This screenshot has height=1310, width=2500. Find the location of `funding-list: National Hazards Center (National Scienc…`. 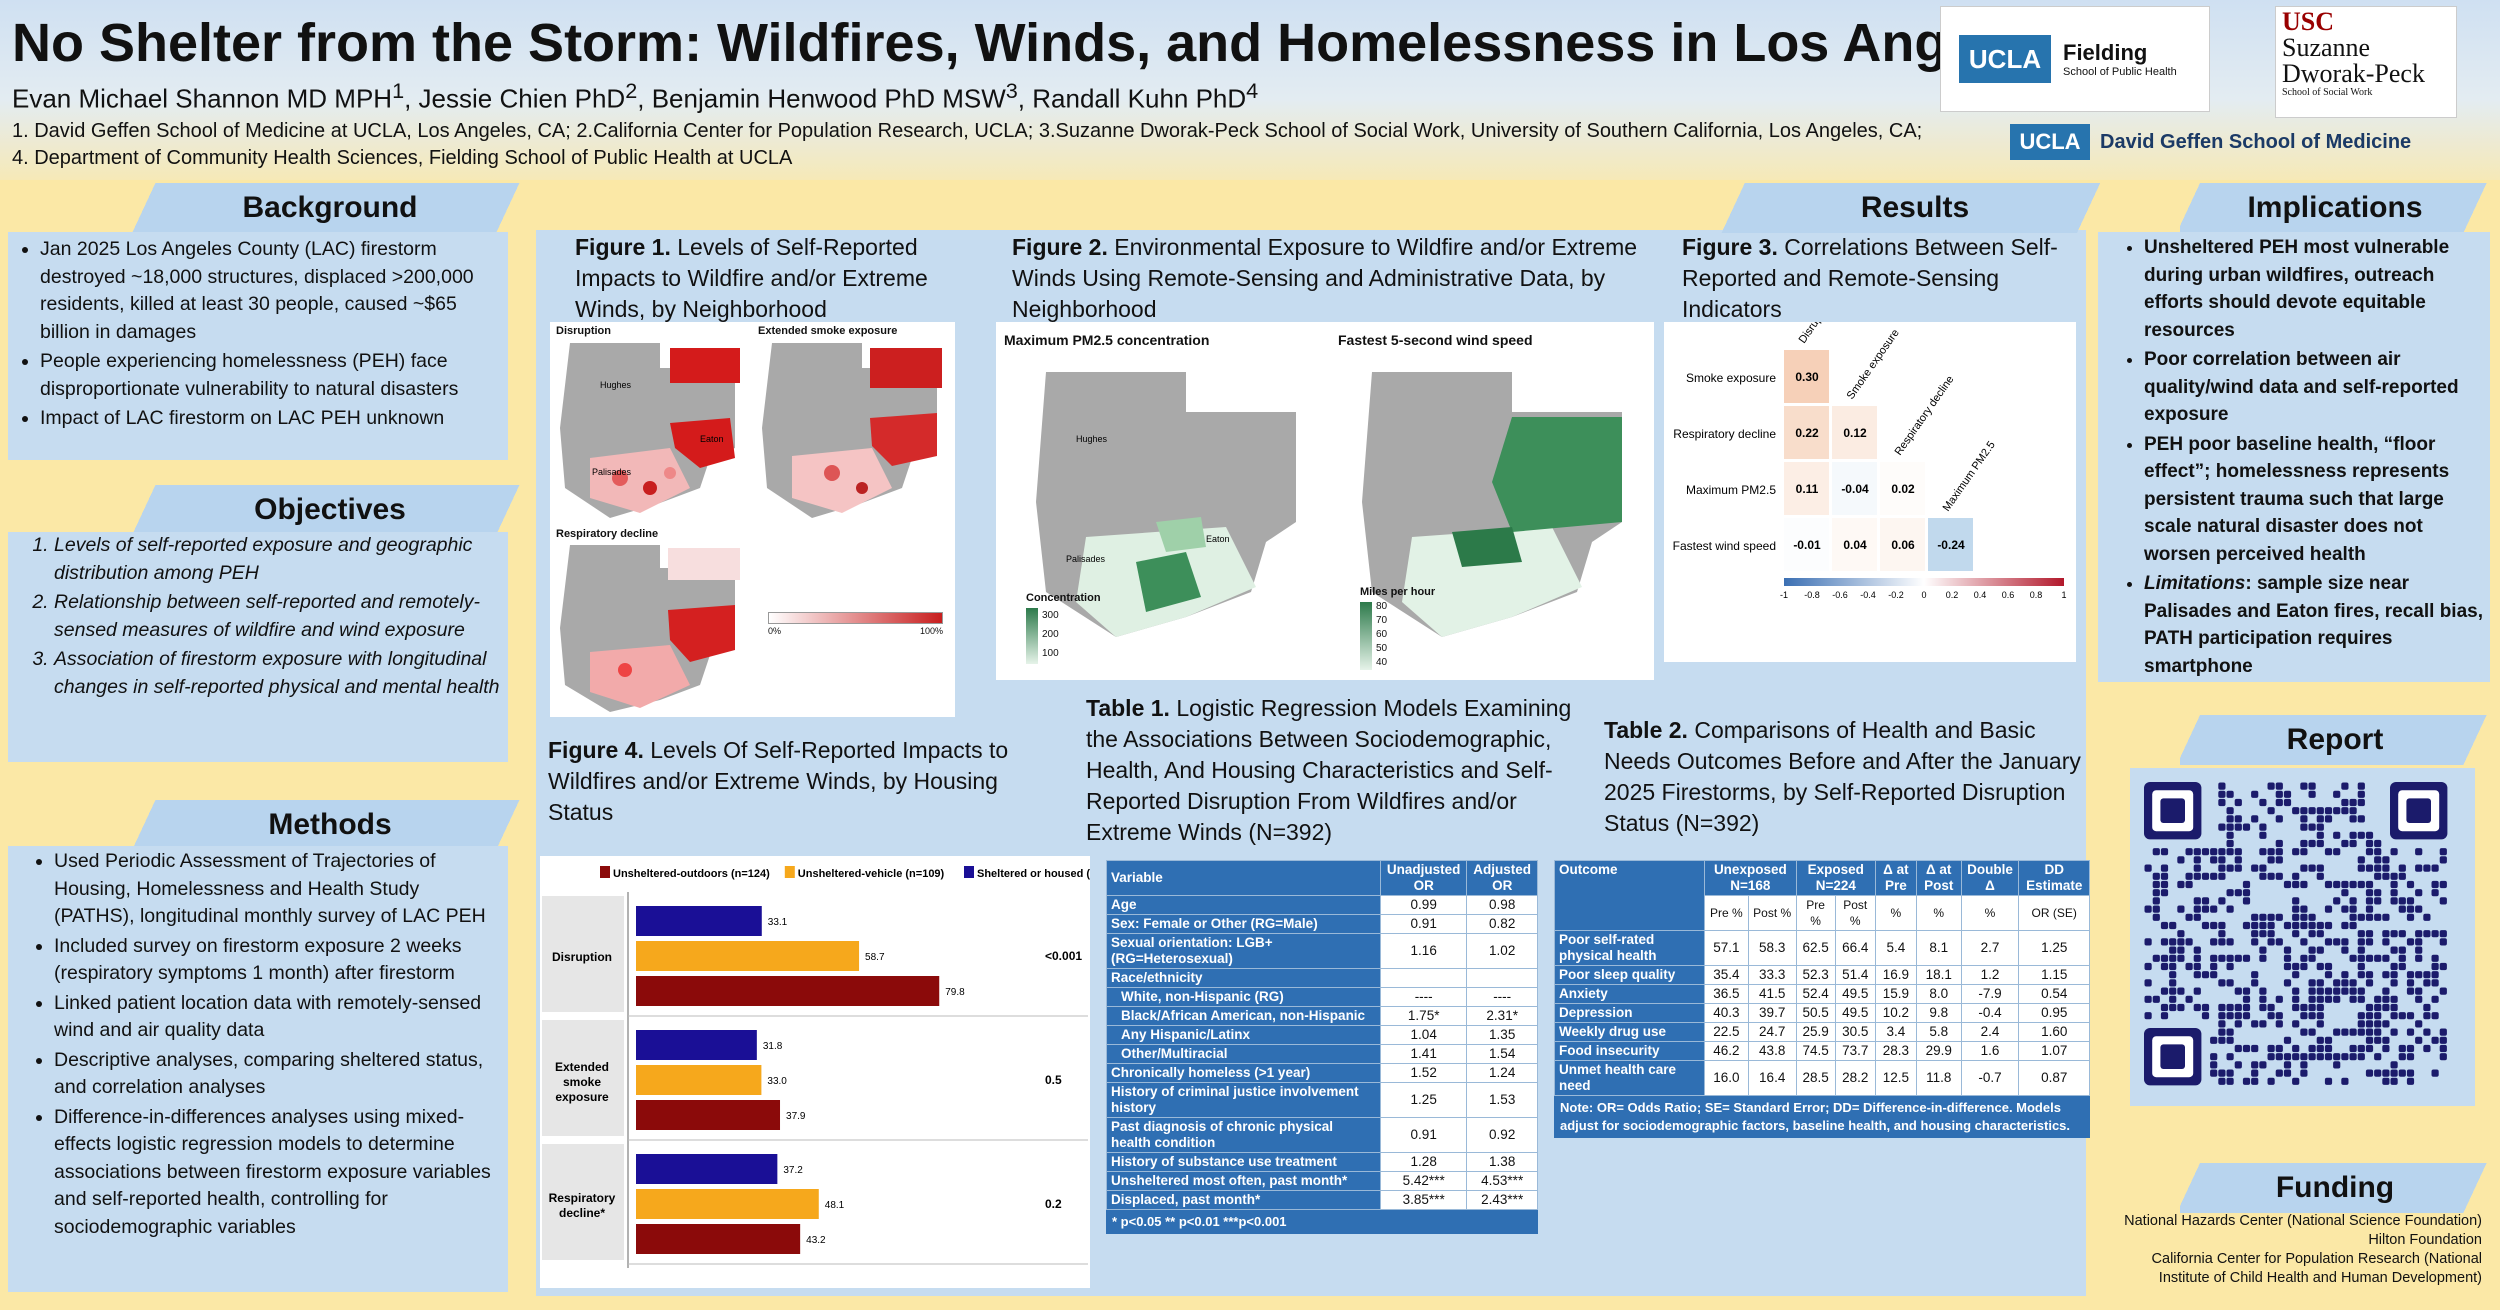

funding-list: National Hazards Center (National Scienc… is located at coordinates (2303, 1249).